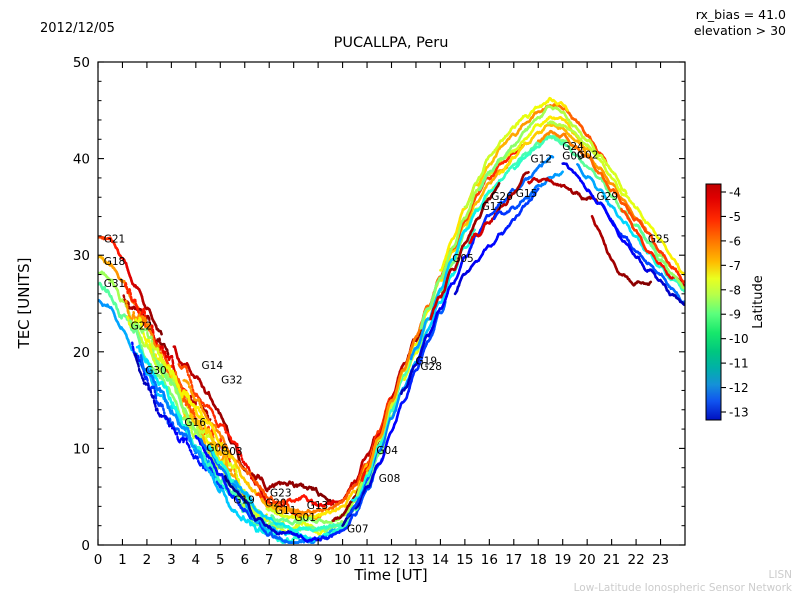 The width and height of the screenshot is (800, 600). I want to click on page-title: PUCALLPA, Peru, so click(391, 43).